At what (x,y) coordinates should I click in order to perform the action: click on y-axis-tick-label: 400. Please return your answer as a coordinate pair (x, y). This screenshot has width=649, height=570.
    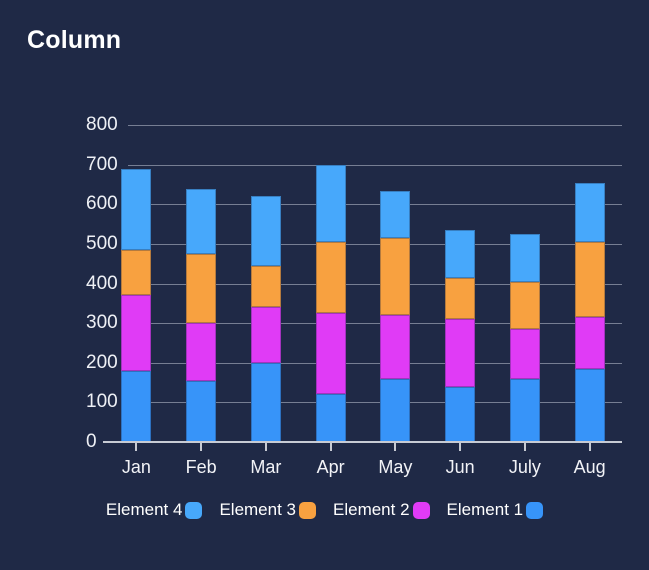
    Looking at the image, I should click on (102, 283).